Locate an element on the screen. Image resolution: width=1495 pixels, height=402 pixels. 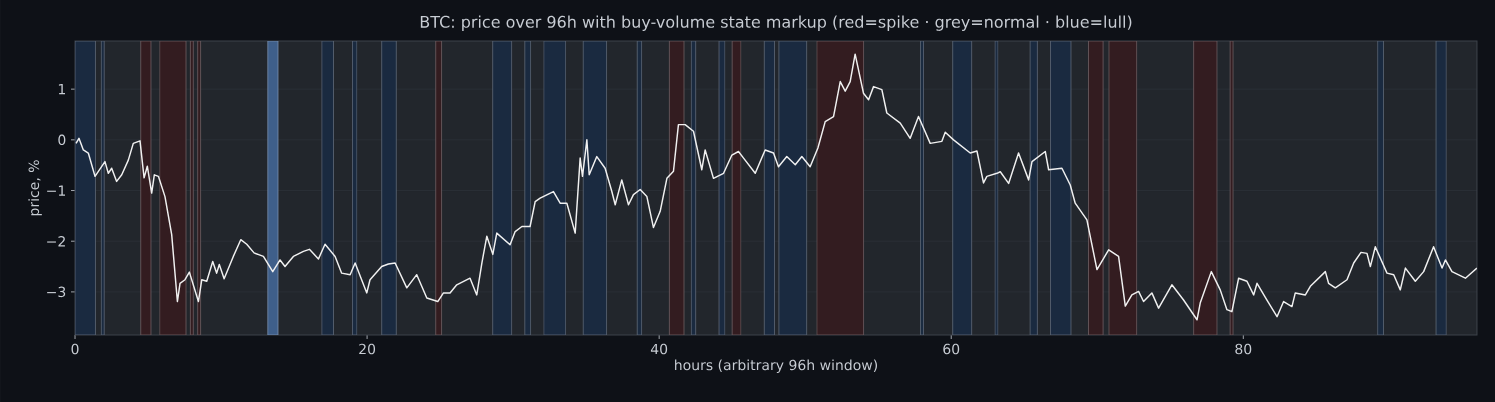
y-tick-label: −2 is located at coordinates (56, 241).